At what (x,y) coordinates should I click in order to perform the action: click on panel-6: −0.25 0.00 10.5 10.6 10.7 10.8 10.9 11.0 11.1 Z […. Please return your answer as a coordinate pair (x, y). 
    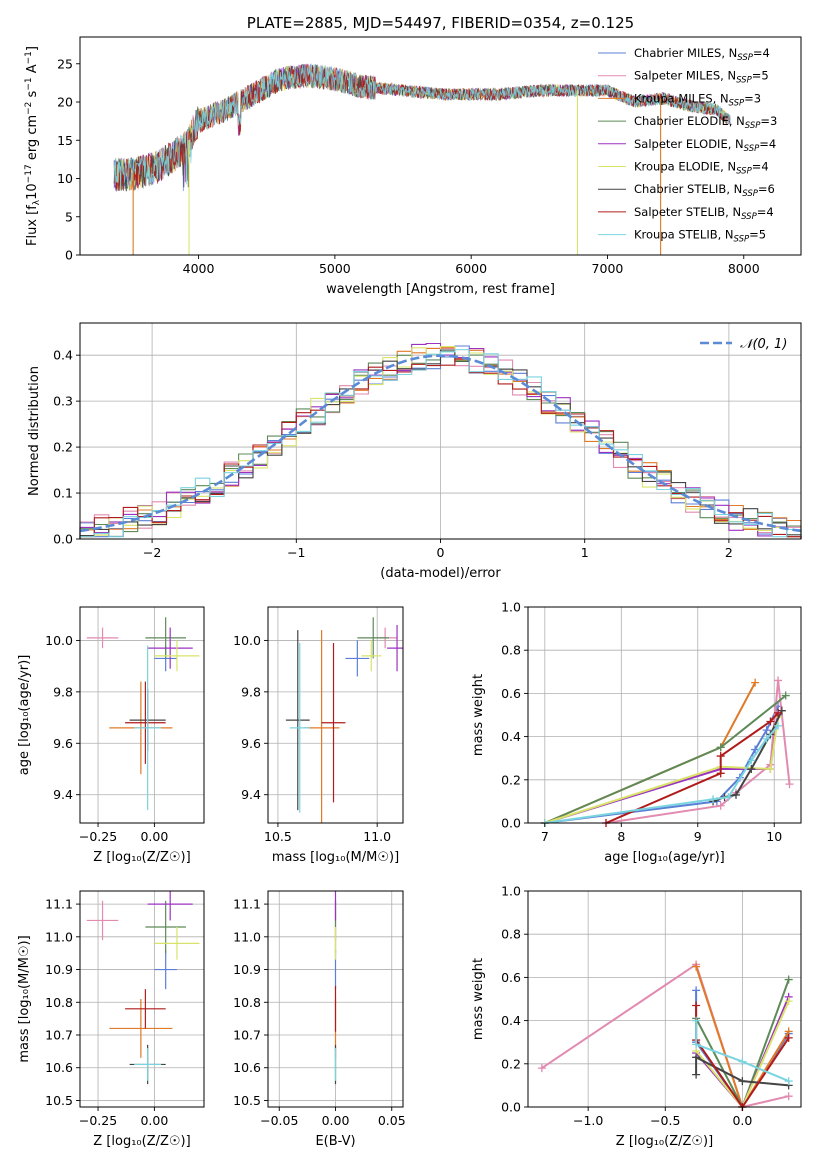
    Looking at the image, I should click on (111, 1019).